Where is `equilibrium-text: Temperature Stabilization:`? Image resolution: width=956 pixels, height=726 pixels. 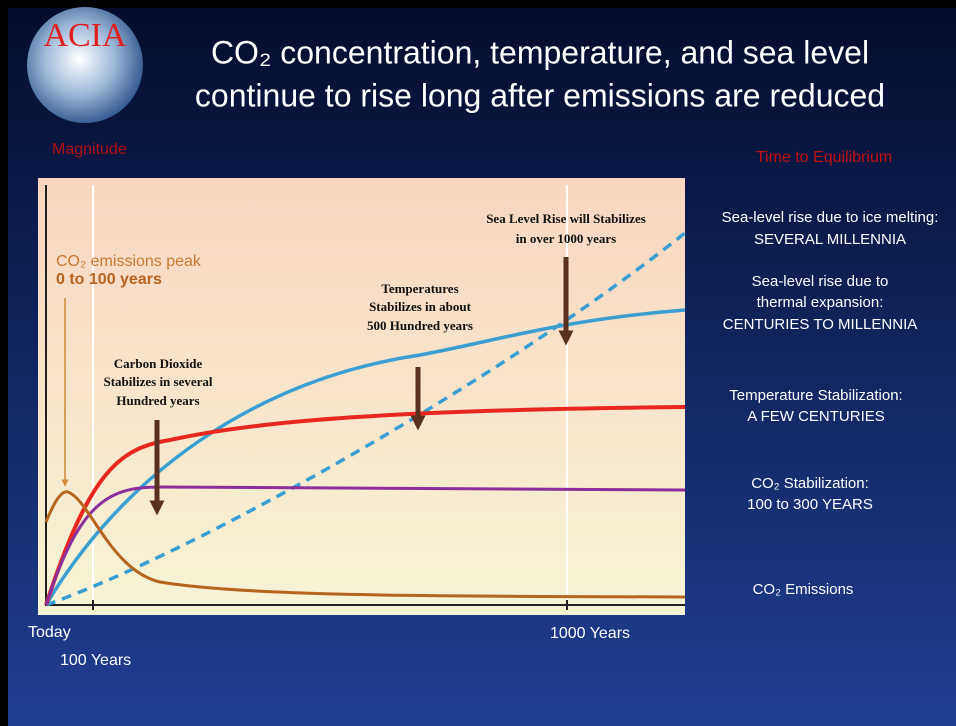
equilibrium-text: Temperature Stabilization: is located at coordinates (815, 395).